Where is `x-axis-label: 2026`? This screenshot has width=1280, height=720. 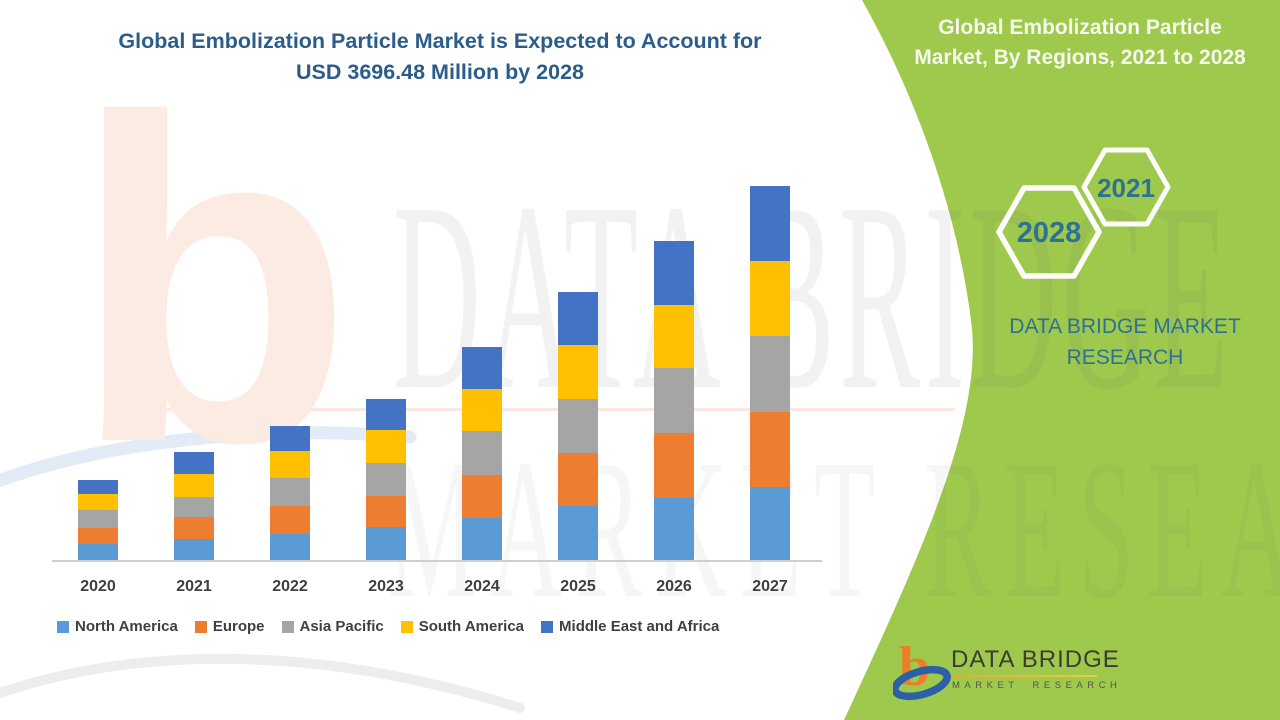
x-axis-label: 2026 is located at coordinates (674, 586).